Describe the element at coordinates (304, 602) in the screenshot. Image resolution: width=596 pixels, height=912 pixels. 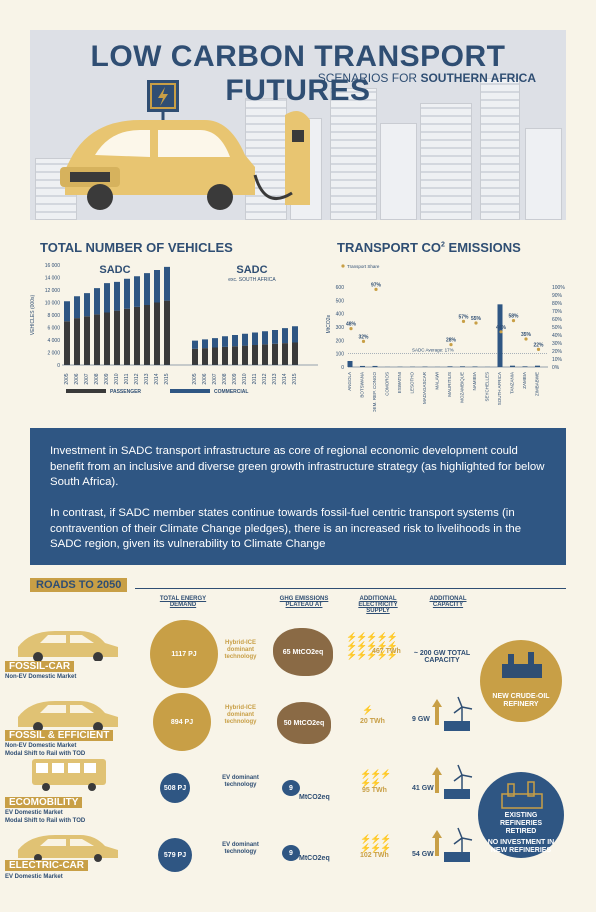
I see `col-ghg-header: GHG EMISSIONS PLATEAU AT` at that location.